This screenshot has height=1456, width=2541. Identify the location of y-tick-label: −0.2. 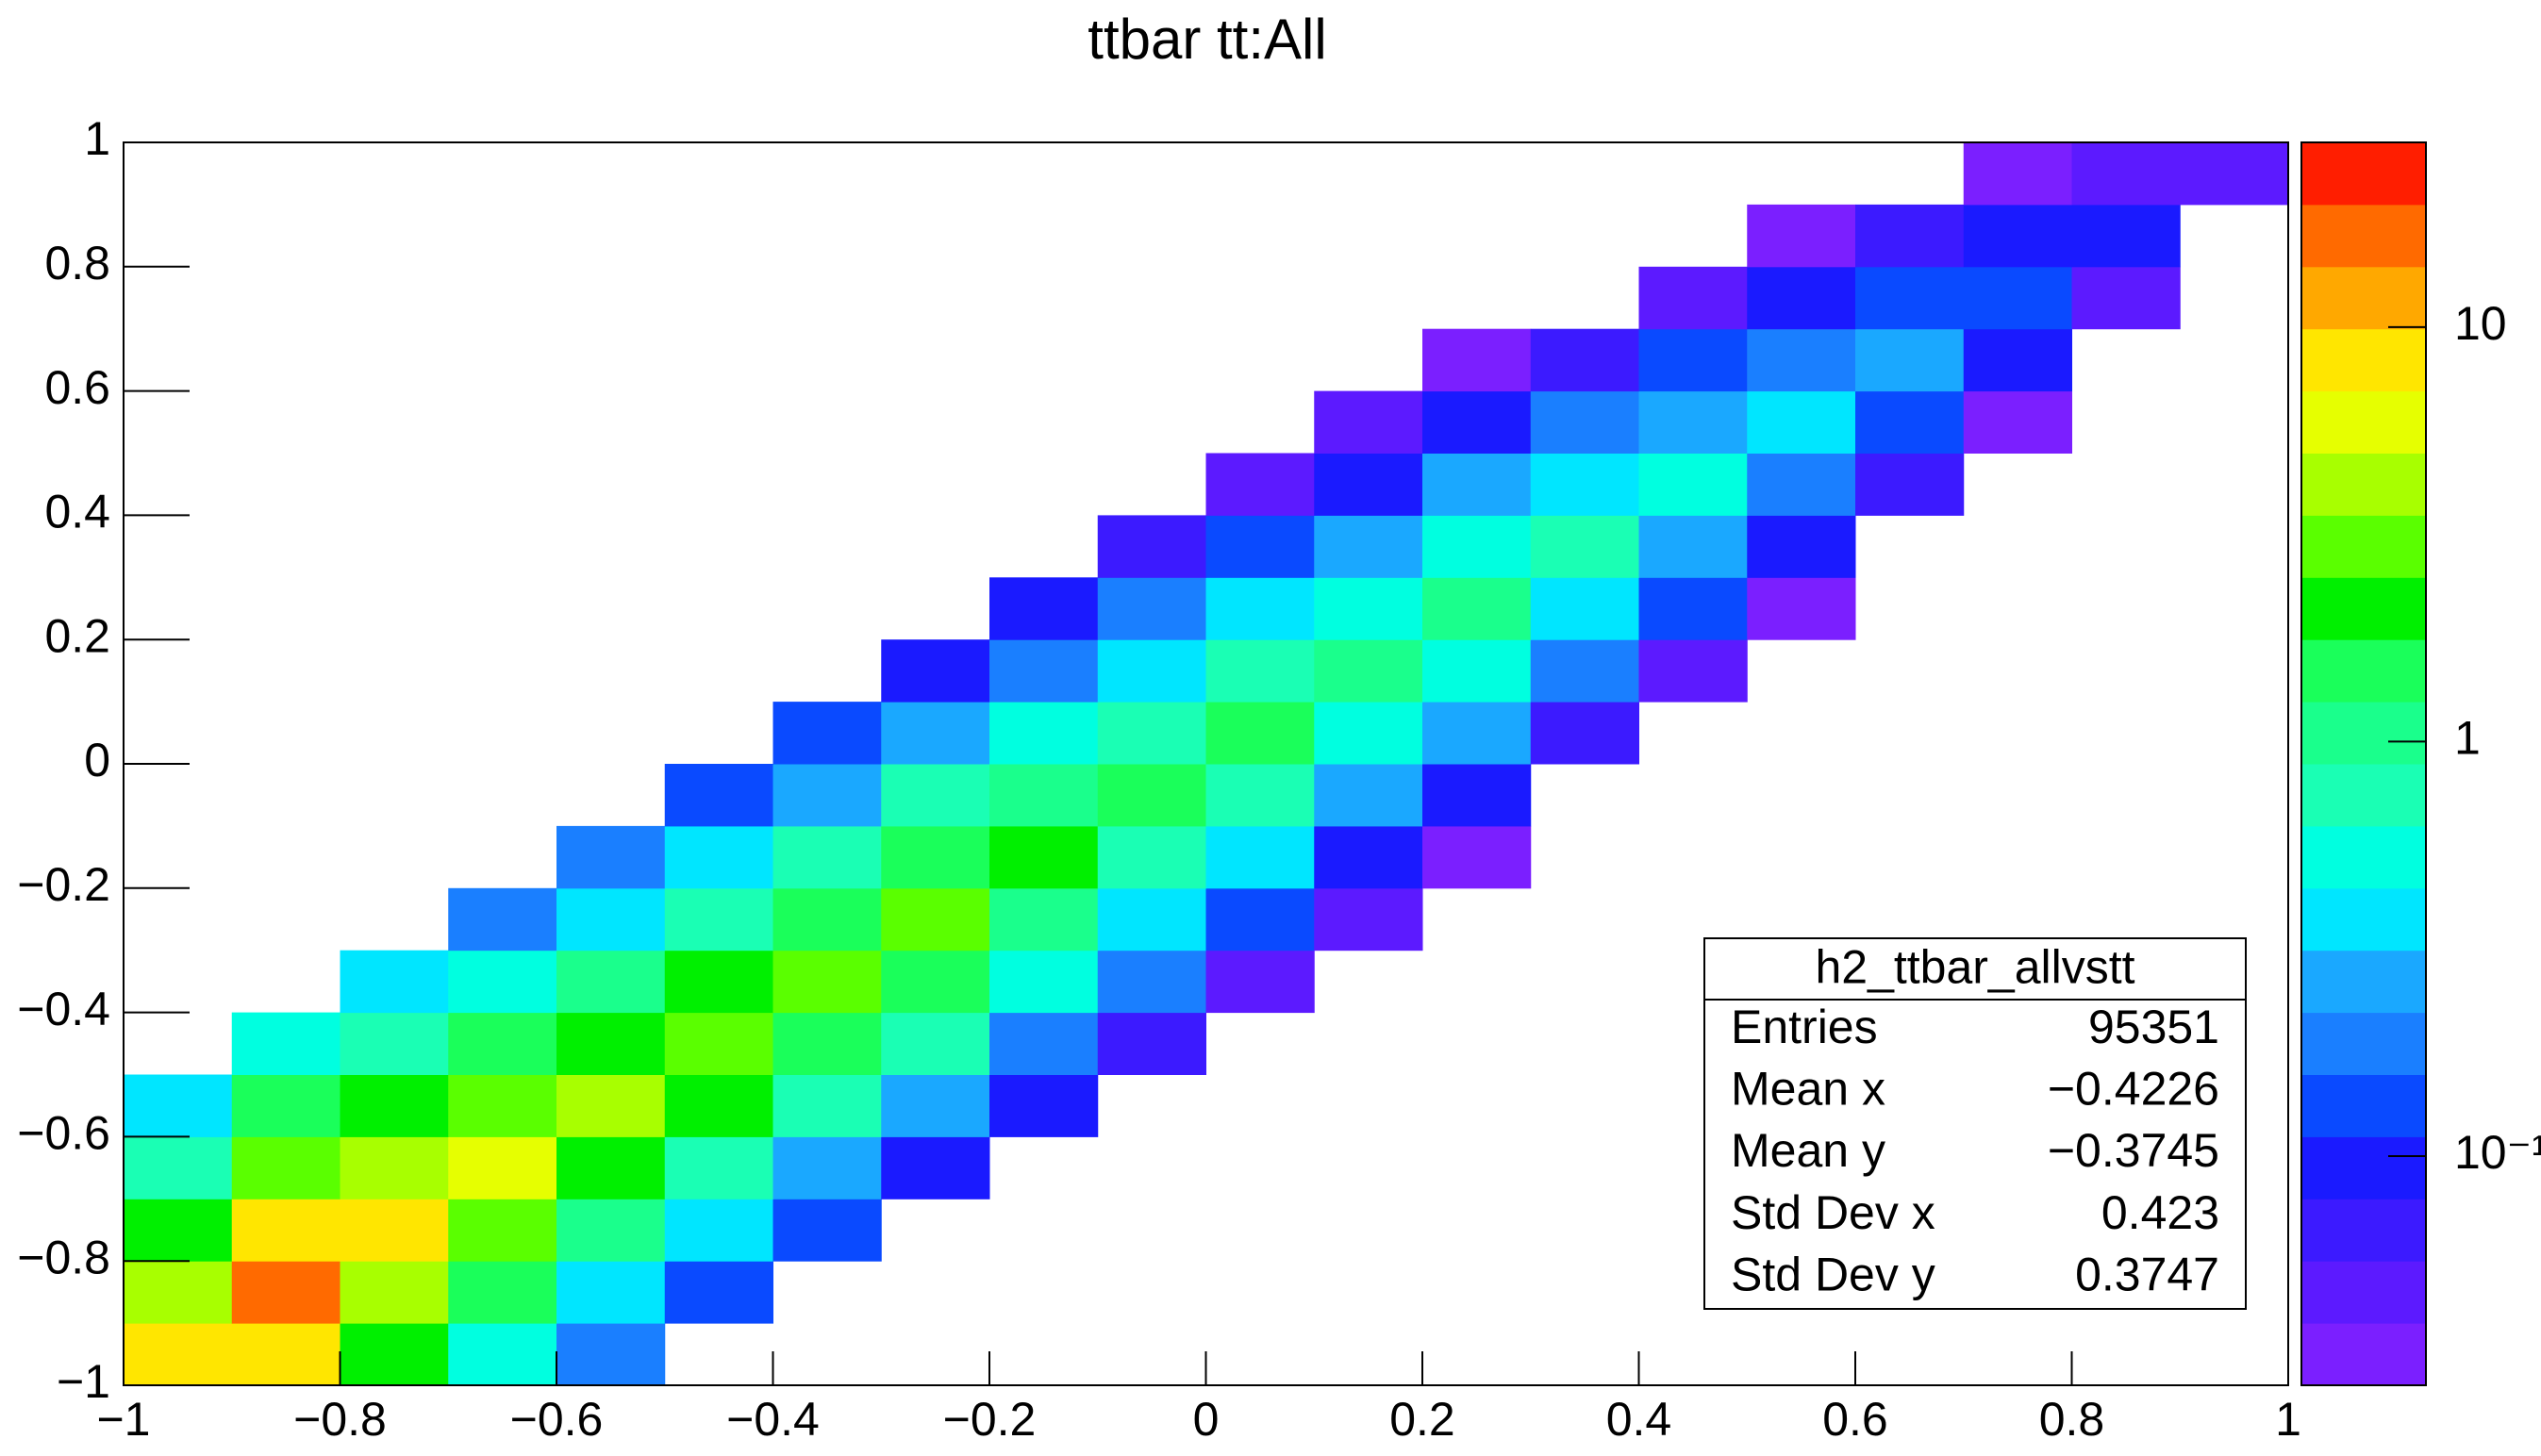
(63, 884).